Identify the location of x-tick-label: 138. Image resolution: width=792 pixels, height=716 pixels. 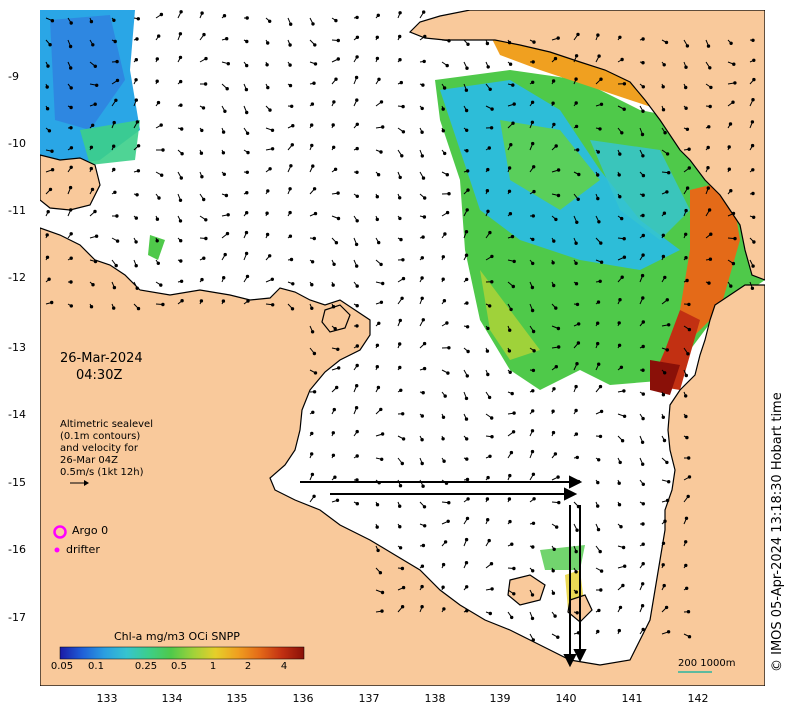
(435, 698).